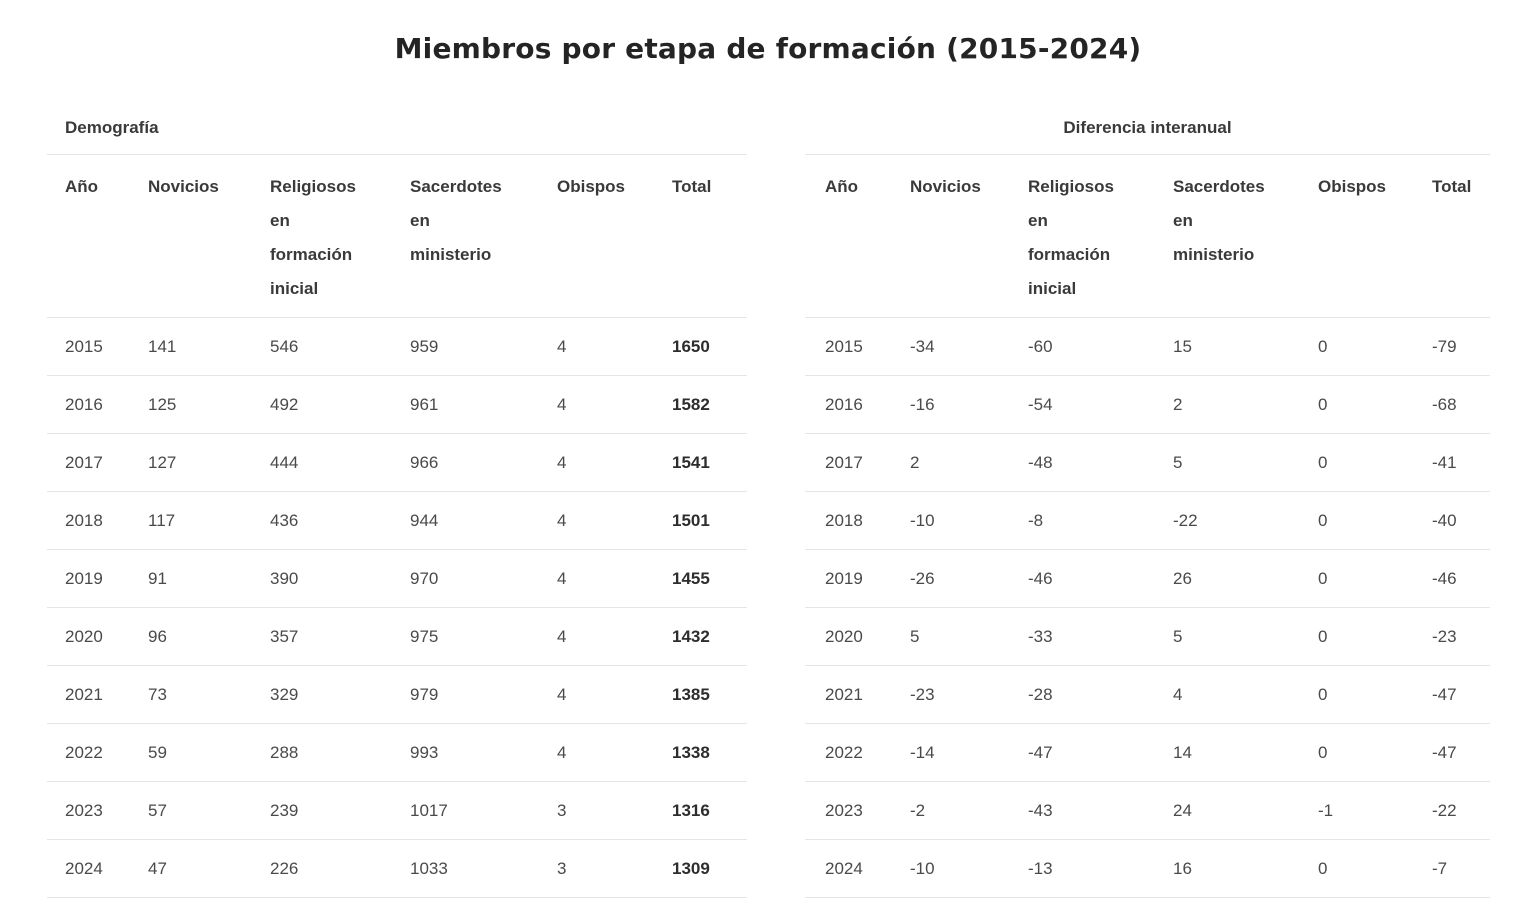 The height and width of the screenshot is (900, 1536). I want to click on table-row: 2022 -14 -47 14 0 -47, so click(1147, 753).